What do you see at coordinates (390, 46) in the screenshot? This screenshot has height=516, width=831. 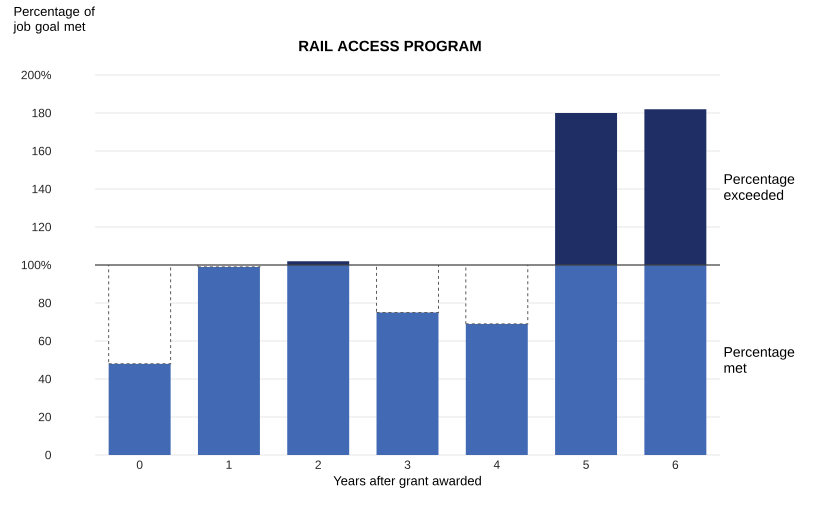 I see `chart-title: RAIL ACCESS PROGRAM` at bounding box center [390, 46].